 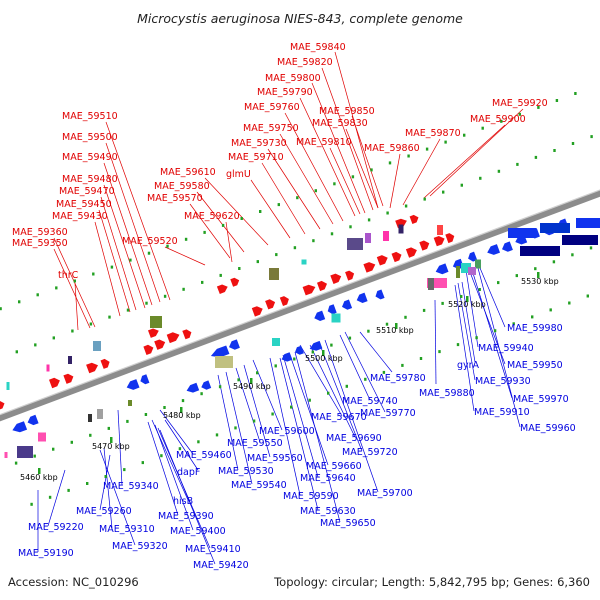 What do you see at coordinates (80, 216) in the screenshot?
I see `gene-label: MAE_59430` at bounding box center [80, 216].